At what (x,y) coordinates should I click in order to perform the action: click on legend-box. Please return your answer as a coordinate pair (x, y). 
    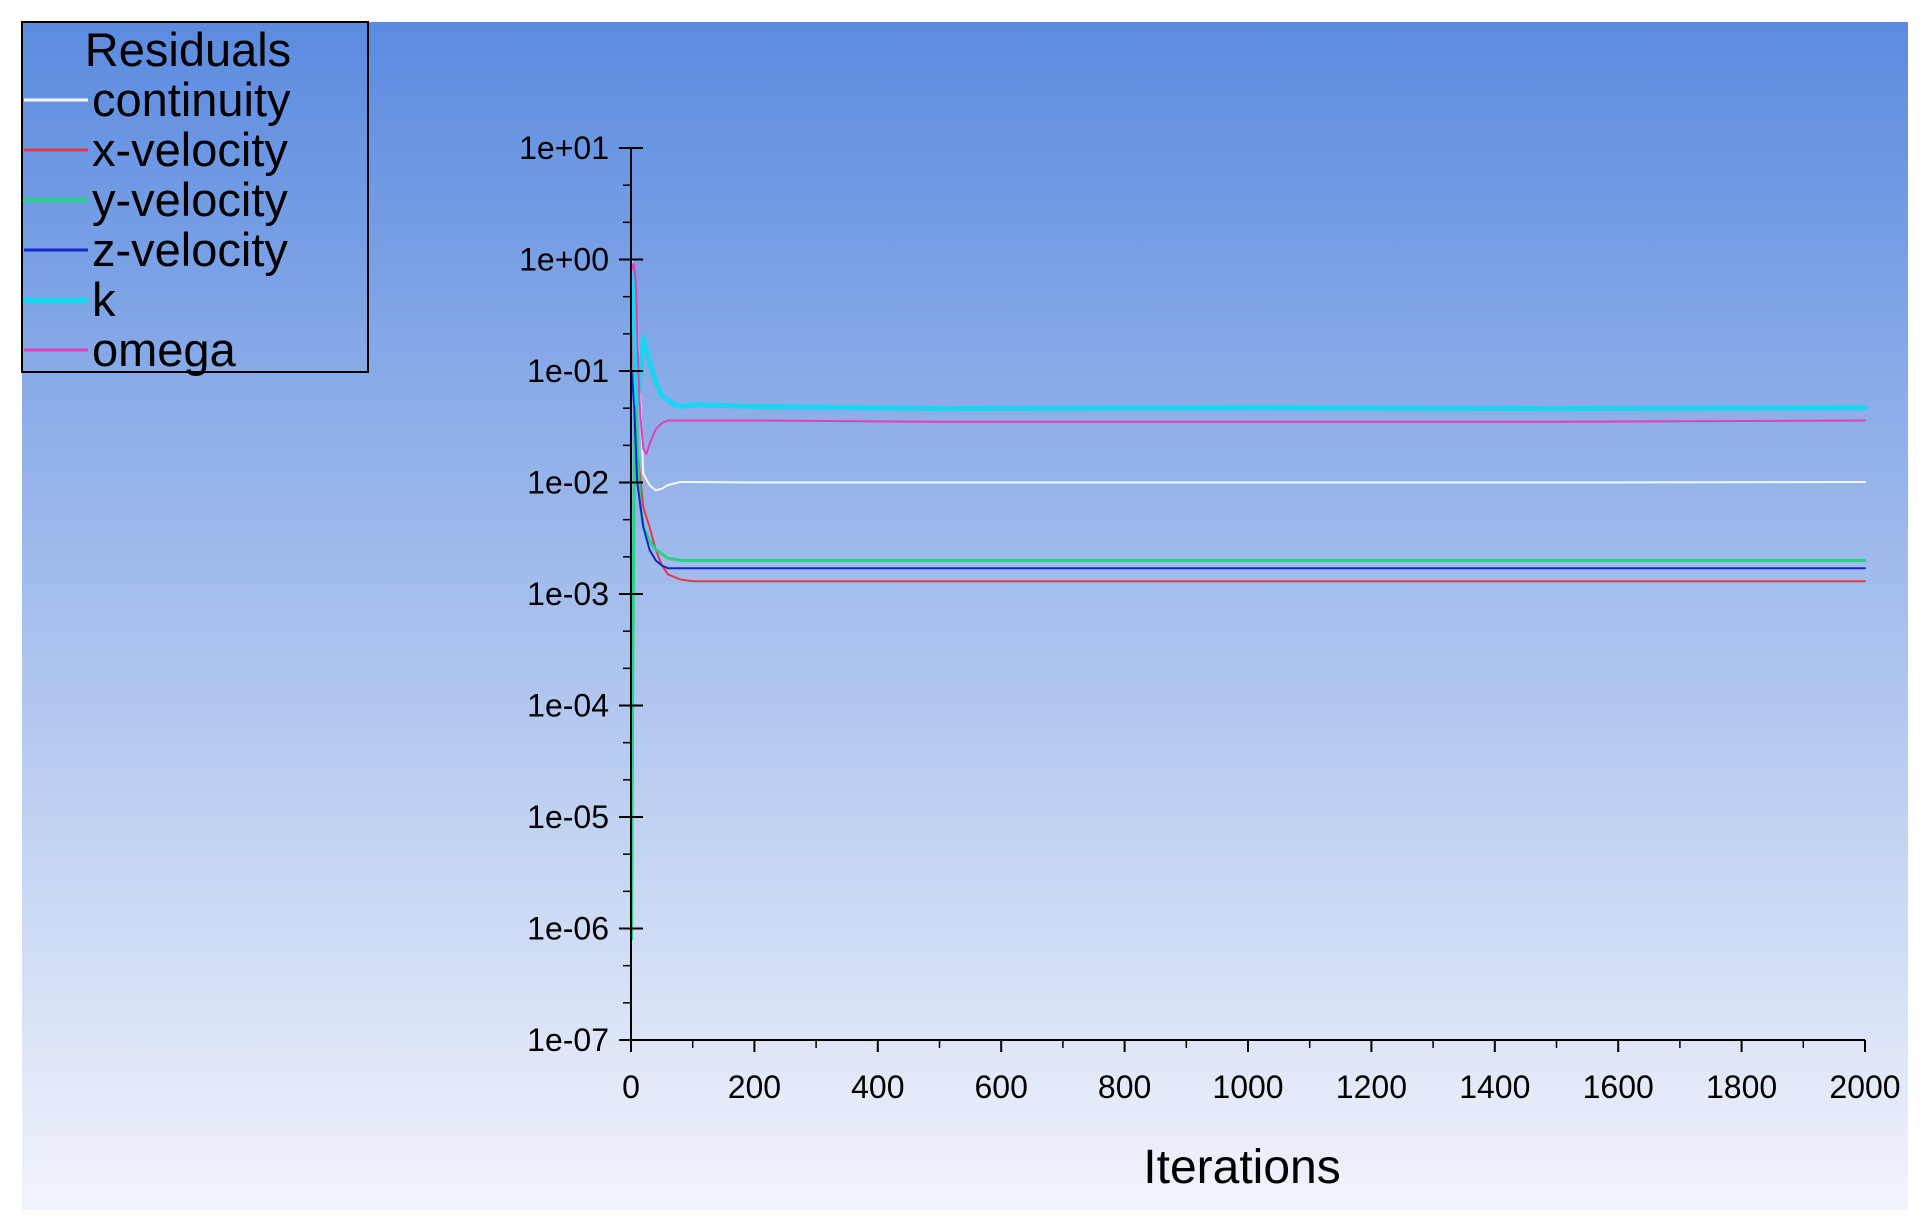
    Looking at the image, I should click on (195, 197).